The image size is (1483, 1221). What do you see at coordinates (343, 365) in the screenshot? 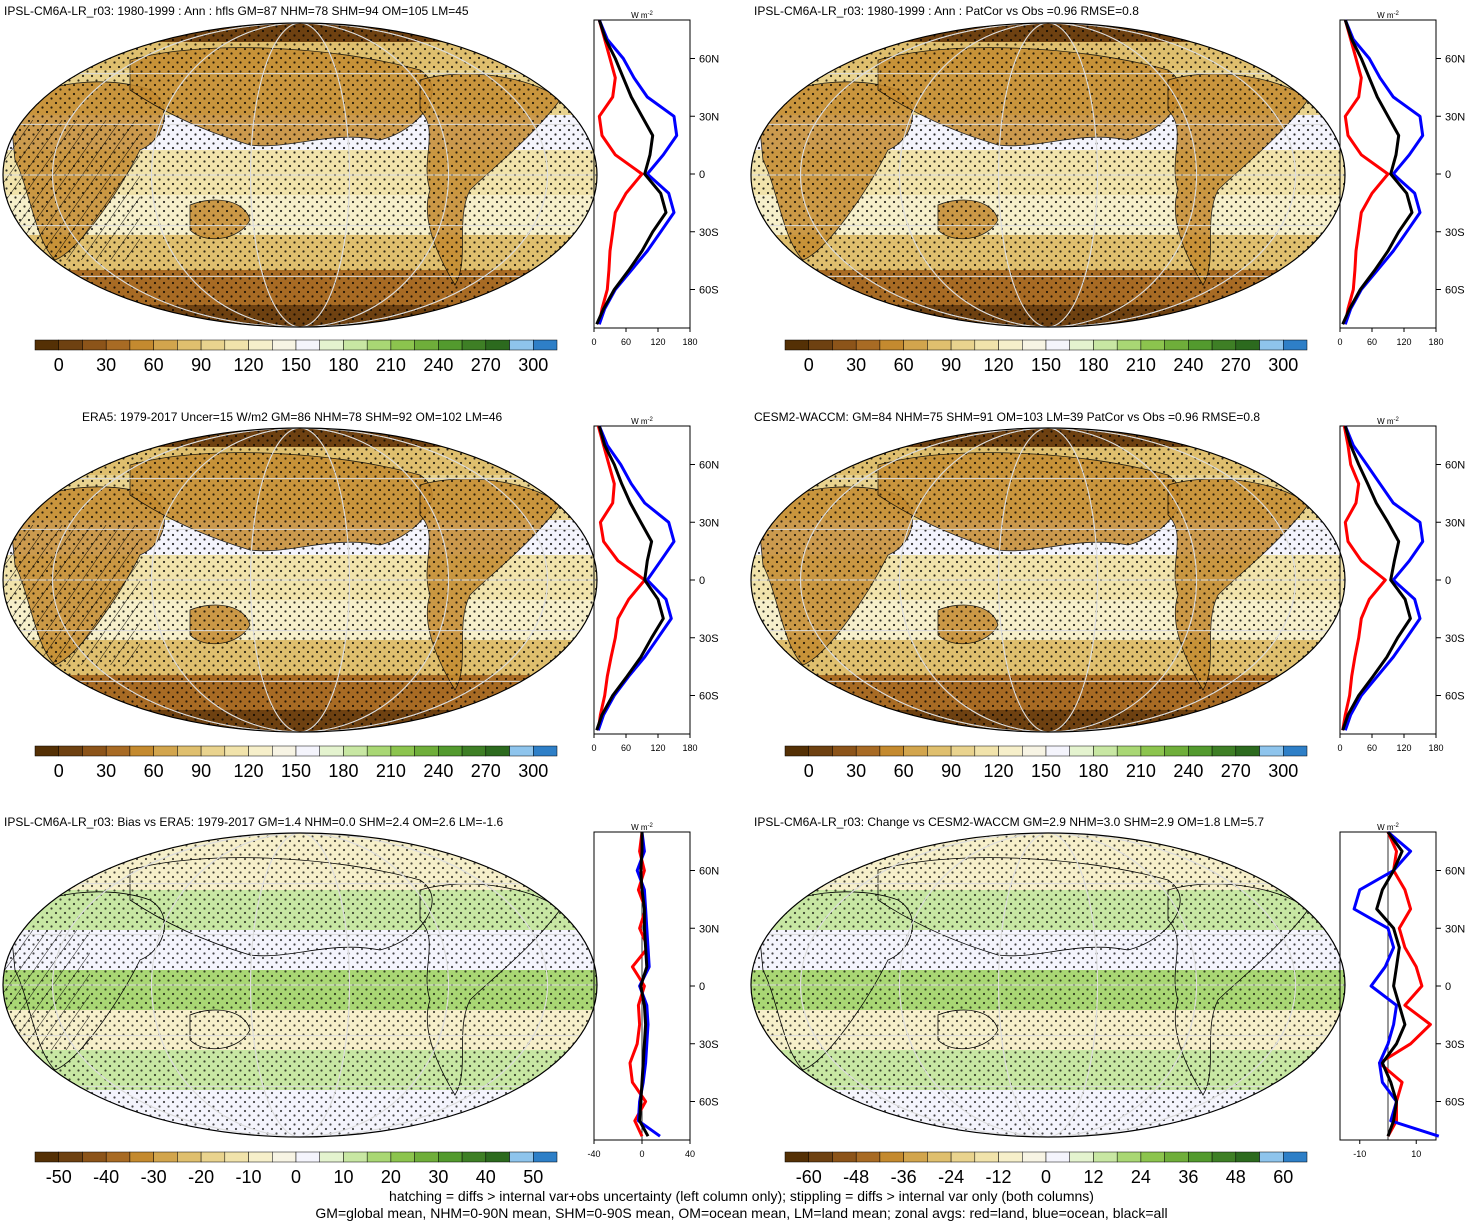
I see `colorbar-tick-label: 180` at bounding box center [343, 365].